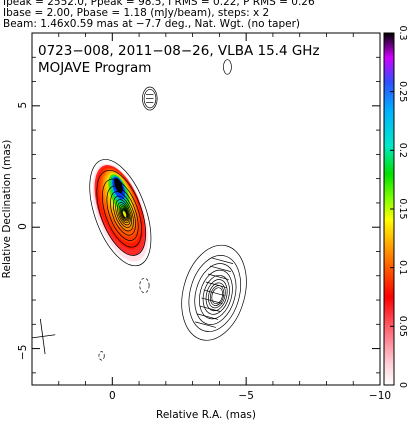 This screenshot has width=409, height=424. I want to click on component-jet-knot, so click(214, 292).